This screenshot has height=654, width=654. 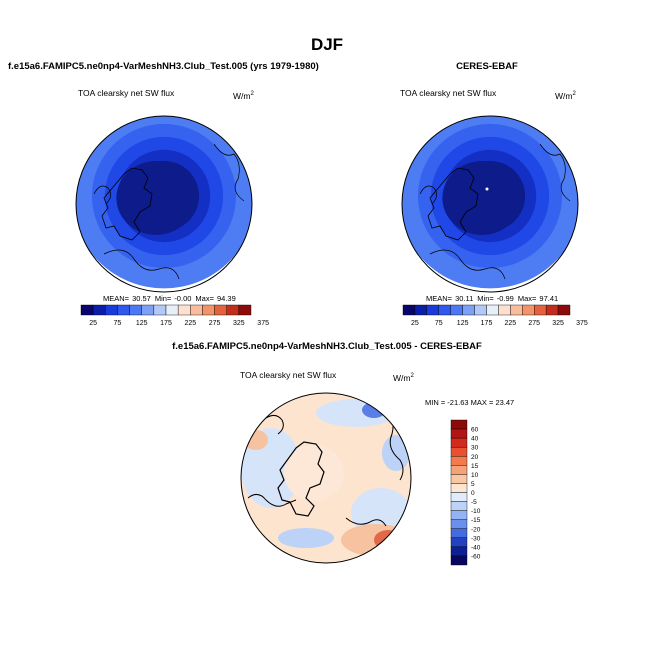 I want to click on colorbar-tick-label: -40, so click(x=476, y=547).